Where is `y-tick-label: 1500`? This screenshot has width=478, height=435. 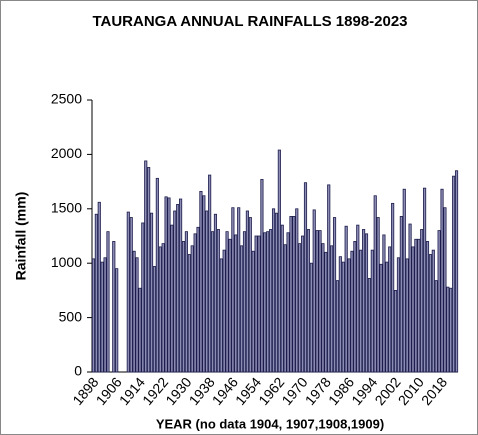
y-tick-label: 1500 is located at coordinates (66, 208).